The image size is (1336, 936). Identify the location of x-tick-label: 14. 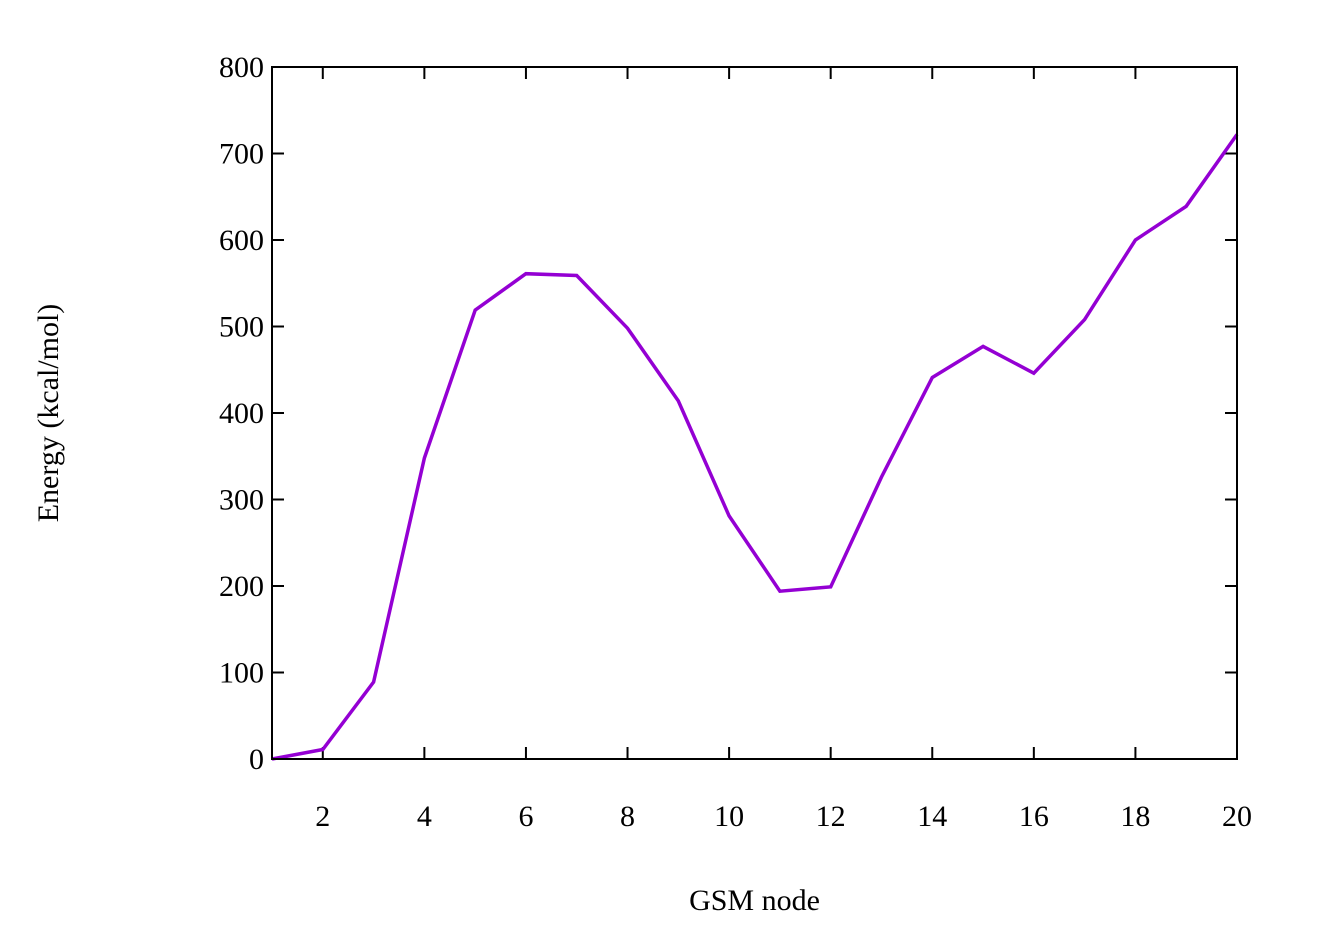
(932, 816).